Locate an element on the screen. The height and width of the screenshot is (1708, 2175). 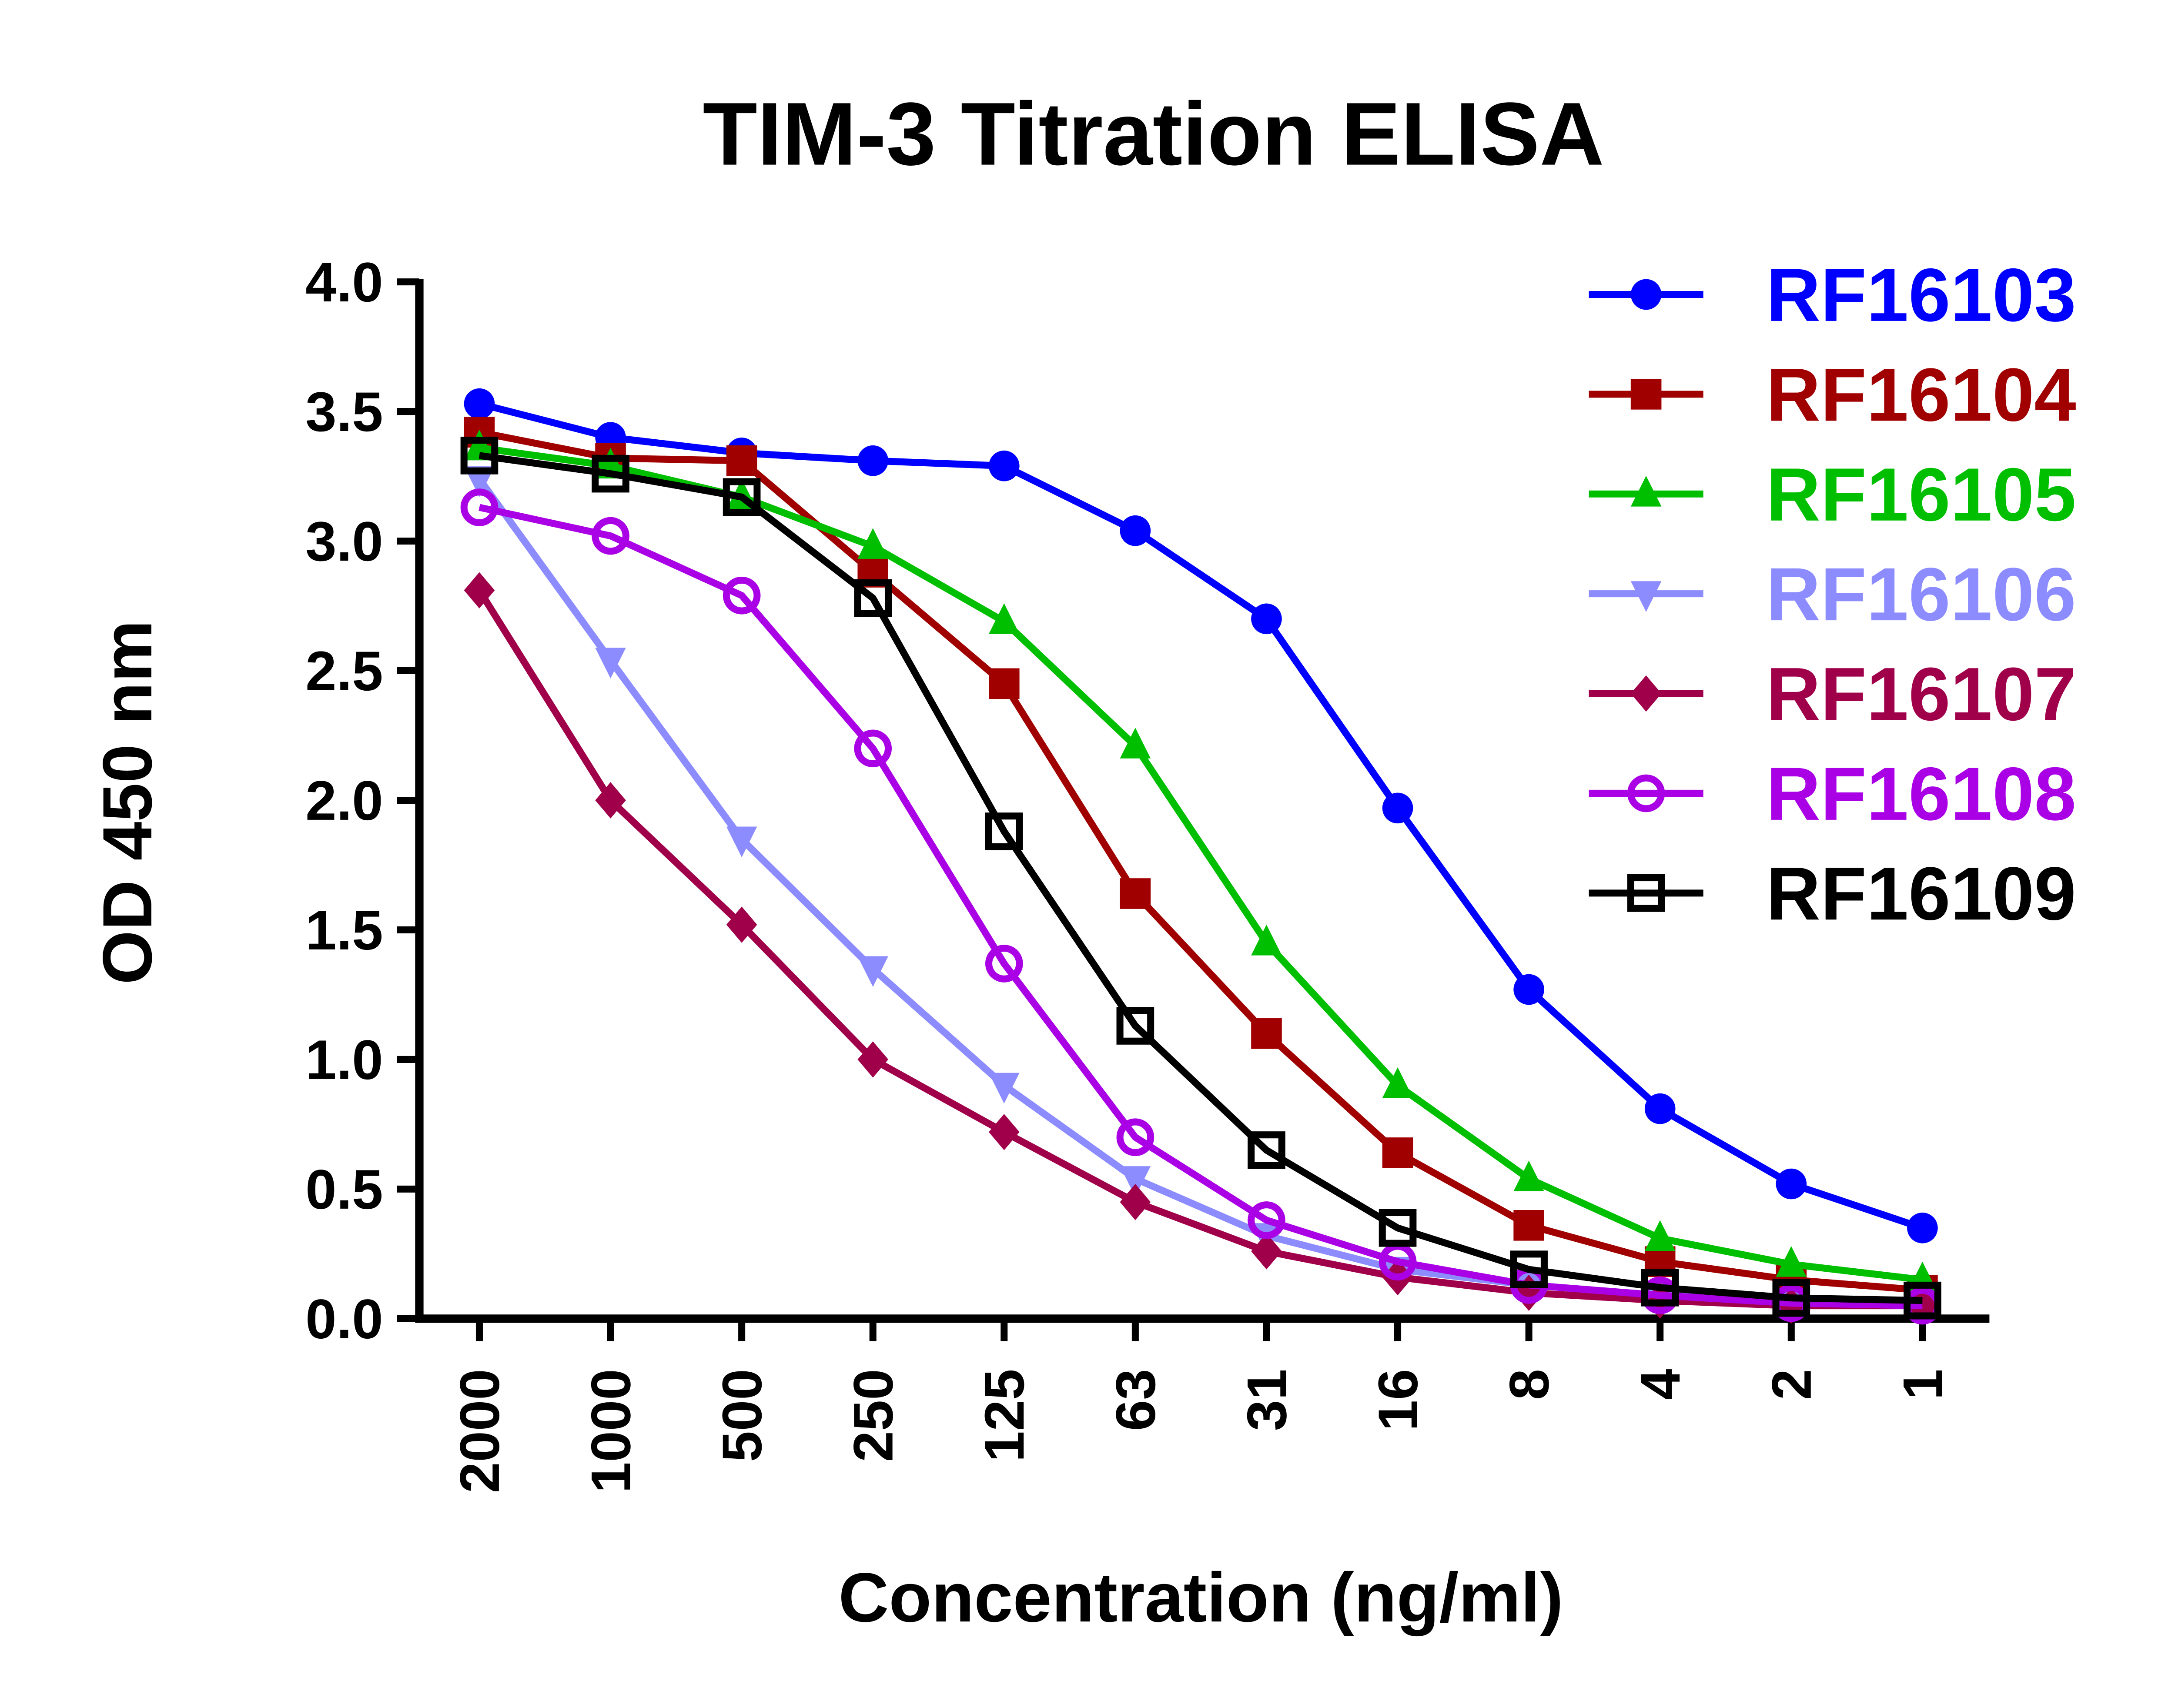
legend-label: RF16104 is located at coordinates (1921, 394).